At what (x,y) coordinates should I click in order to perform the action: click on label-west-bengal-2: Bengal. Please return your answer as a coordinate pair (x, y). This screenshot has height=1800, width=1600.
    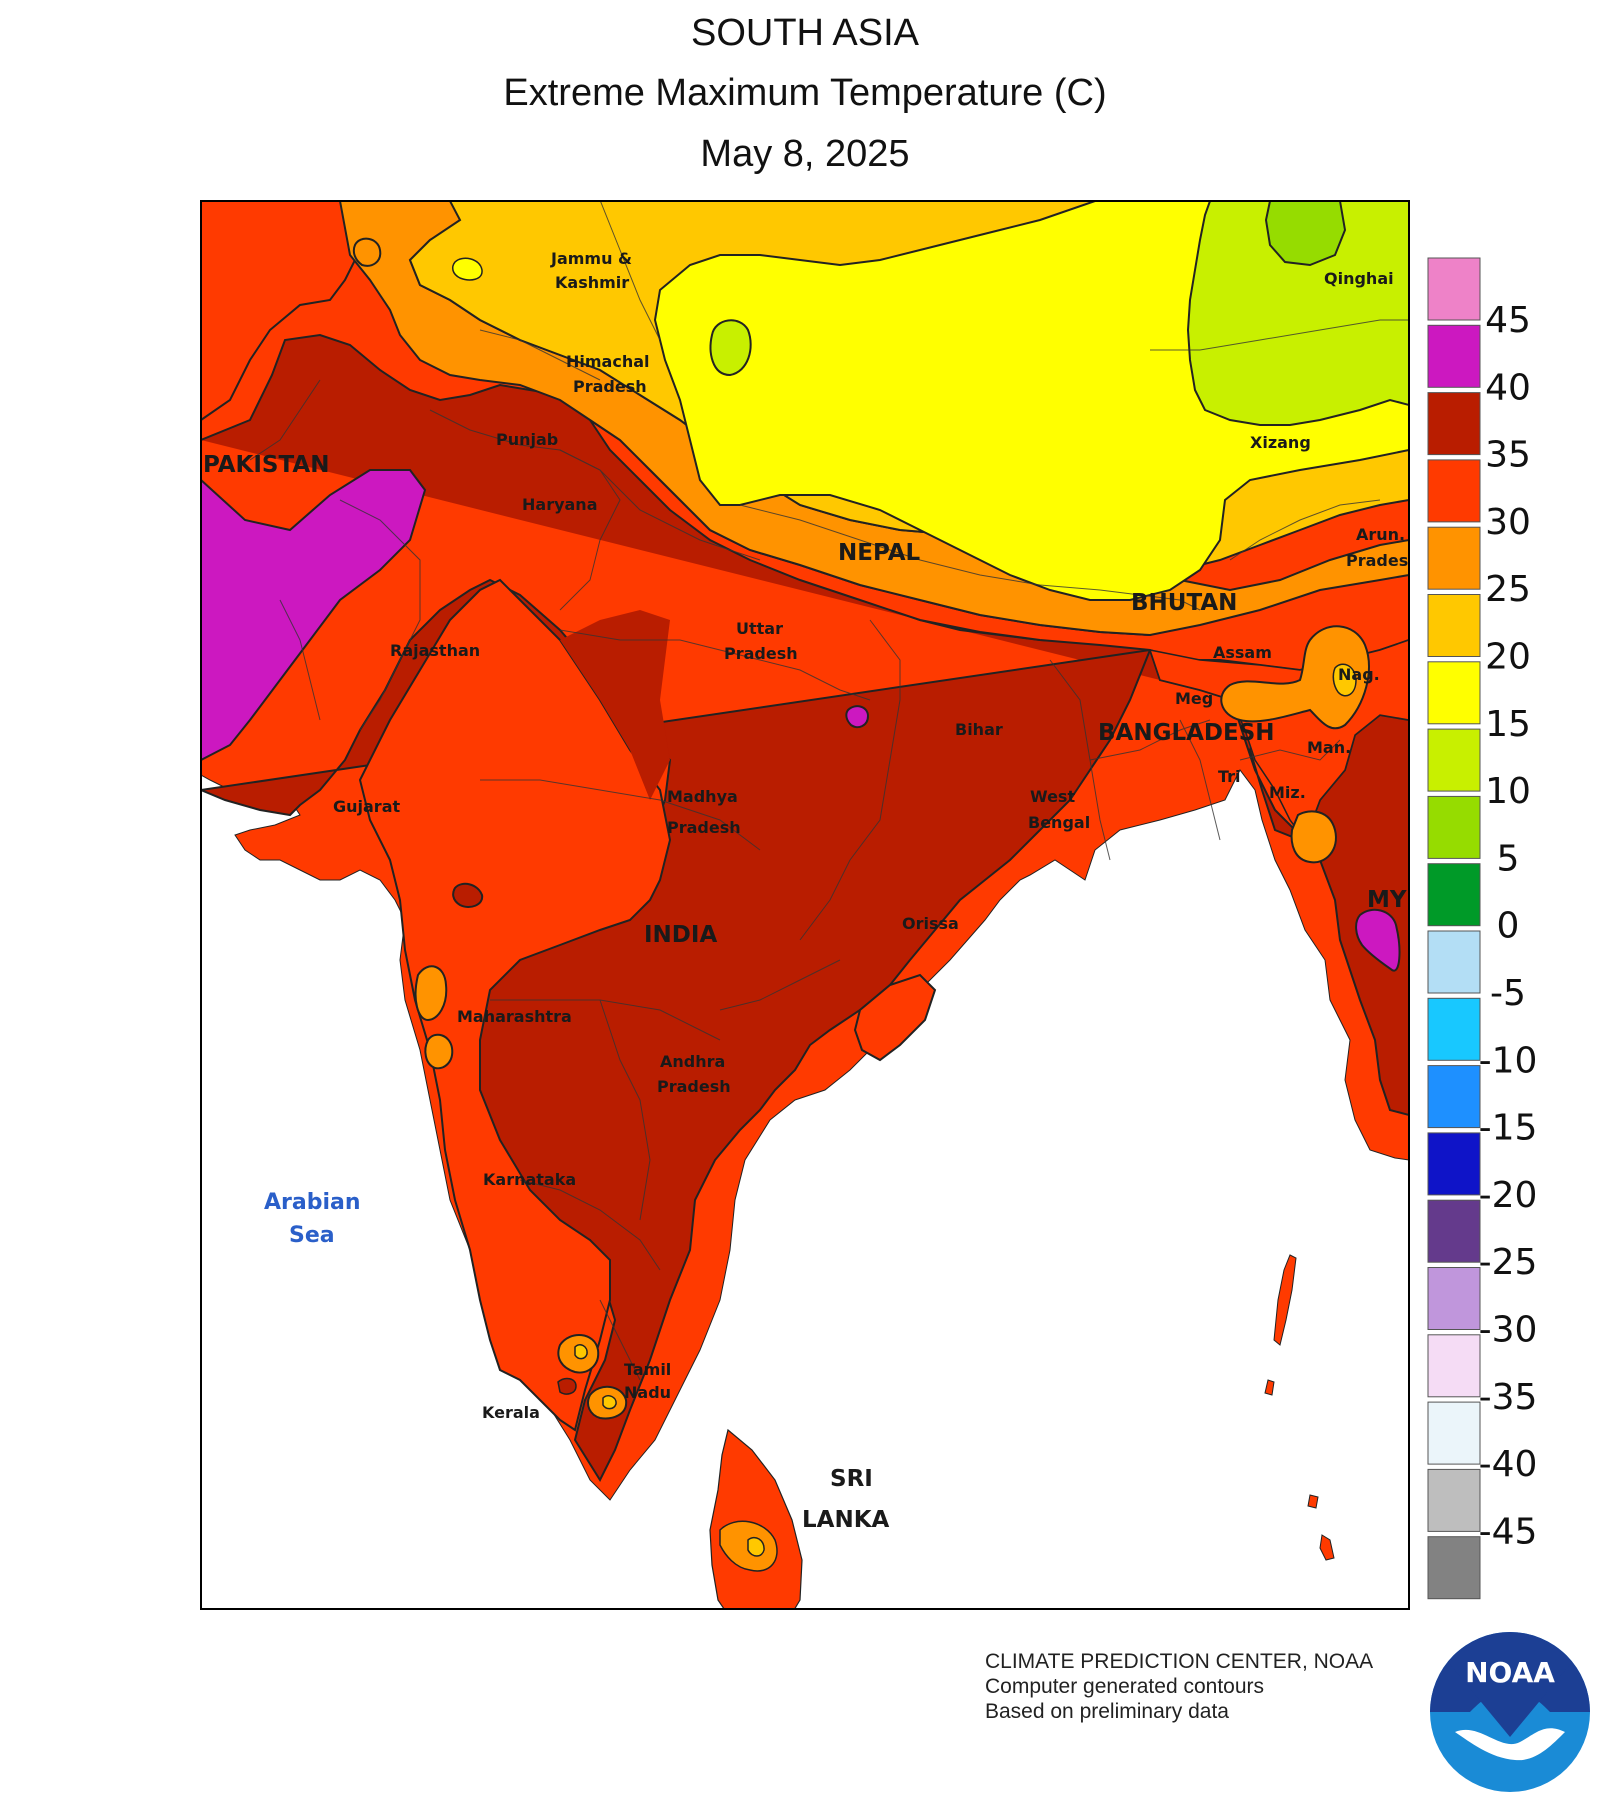
    Looking at the image, I should click on (1059, 822).